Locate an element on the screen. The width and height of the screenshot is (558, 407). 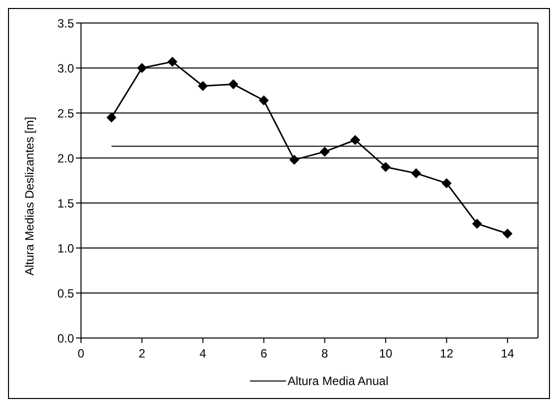
x-tick-label: 2 is located at coordinates (142, 353).